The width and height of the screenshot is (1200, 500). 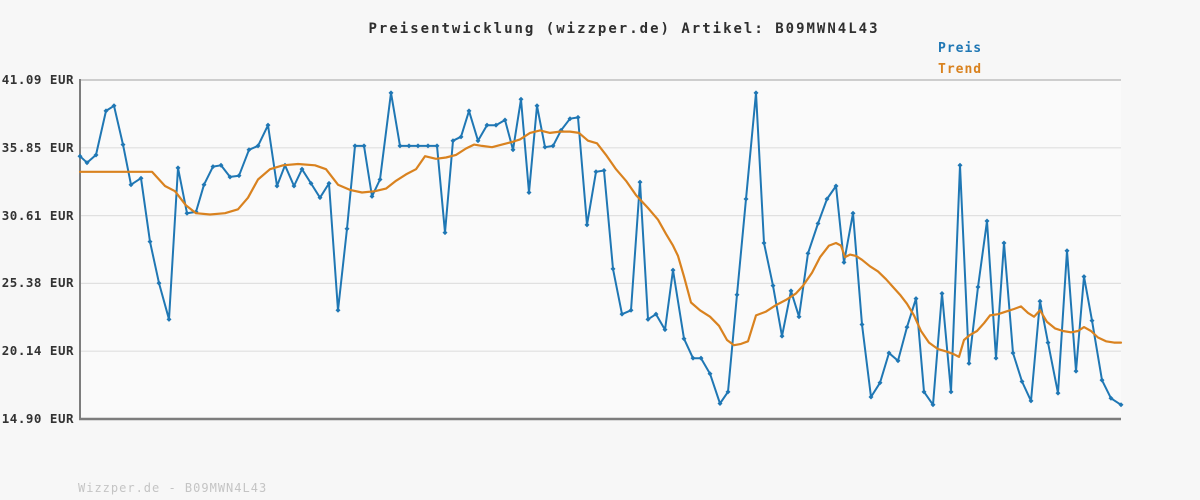 What do you see at coordinates (37, 147) in the screenshot?
I see `y-tick-label: 35.85 EUR` at bounding box center [37, 147].